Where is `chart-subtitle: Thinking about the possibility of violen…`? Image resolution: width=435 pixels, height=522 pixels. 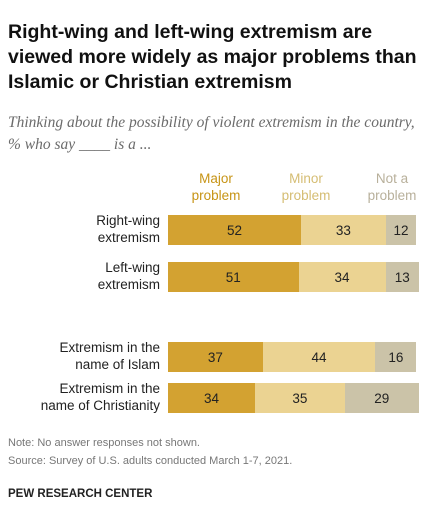 chart-subtitle: Thinking about the possibility of violen… is located at coordinates (211, 133).